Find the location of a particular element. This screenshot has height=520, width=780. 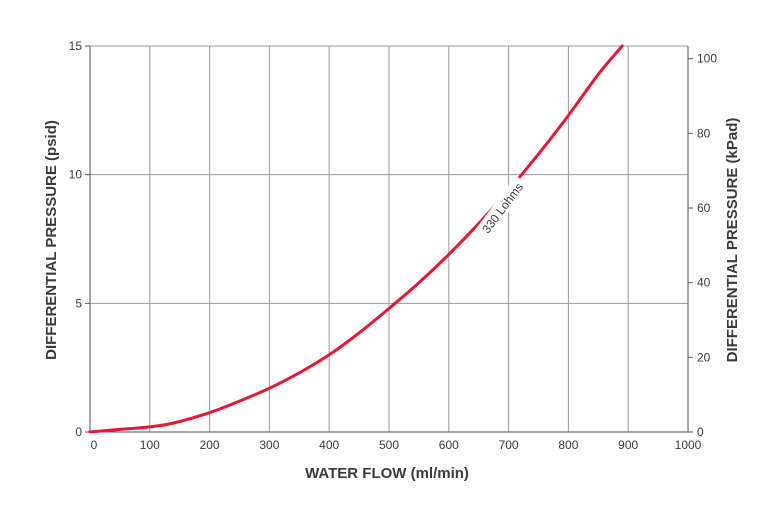

x-tick-label: 300 is located at coordinates (269, 445).